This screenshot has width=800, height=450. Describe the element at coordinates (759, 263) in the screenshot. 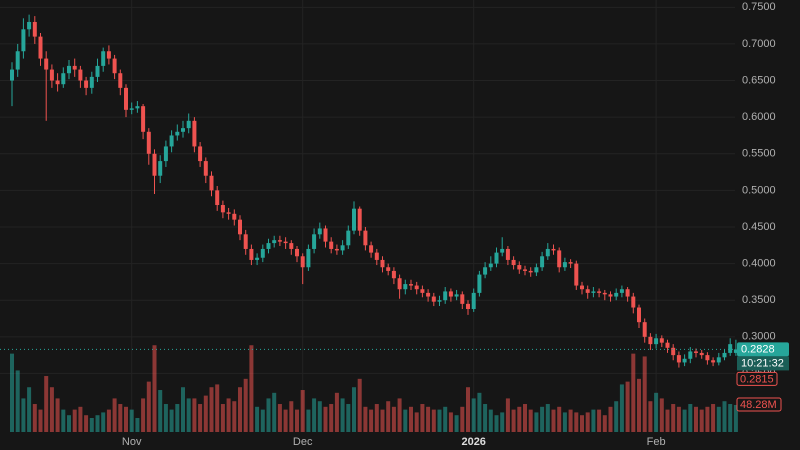

I see `y-tick-label: 0.4000` at that location.